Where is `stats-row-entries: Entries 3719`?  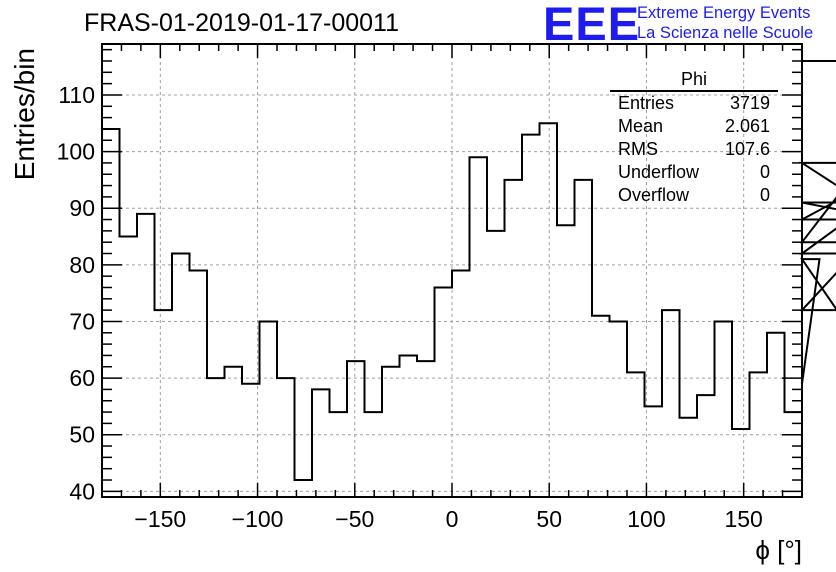 stats-row-entries: Entries 3719 is located at coordinates (694, 103).